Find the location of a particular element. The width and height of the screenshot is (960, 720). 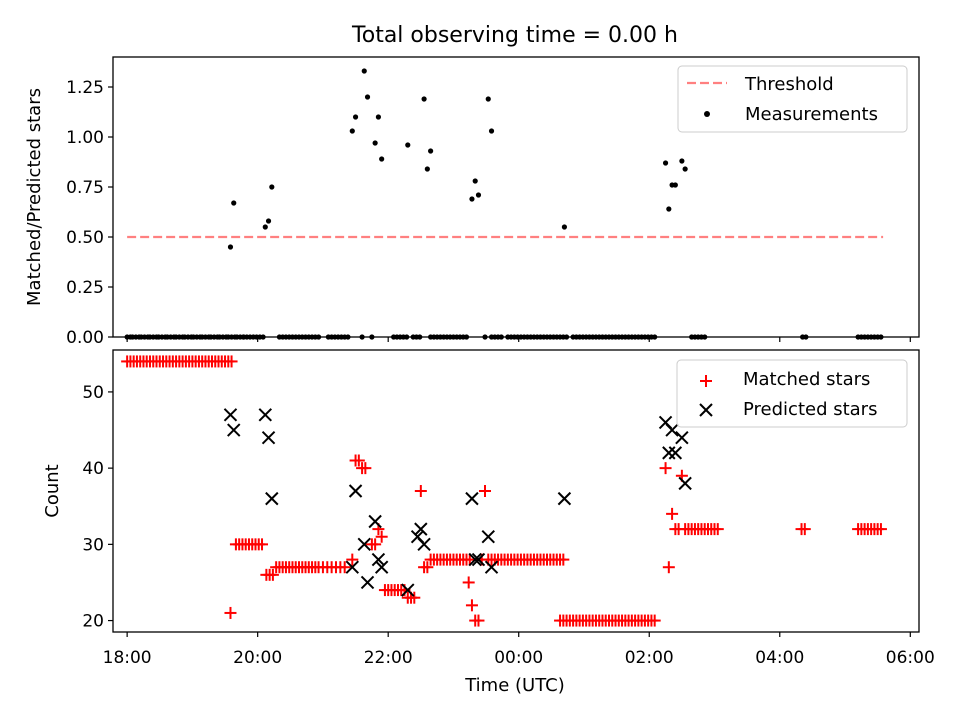

x-tick-label: 02:00 is located at coordinates (649, 658).